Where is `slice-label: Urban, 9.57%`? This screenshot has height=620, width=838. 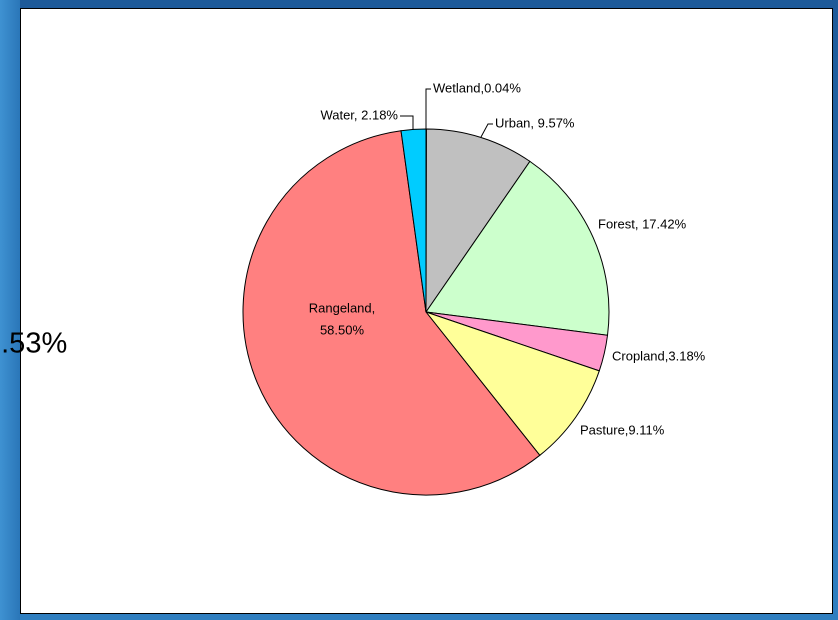 slice-label: Urban, 9.57% is located at coordinates (535, 122).